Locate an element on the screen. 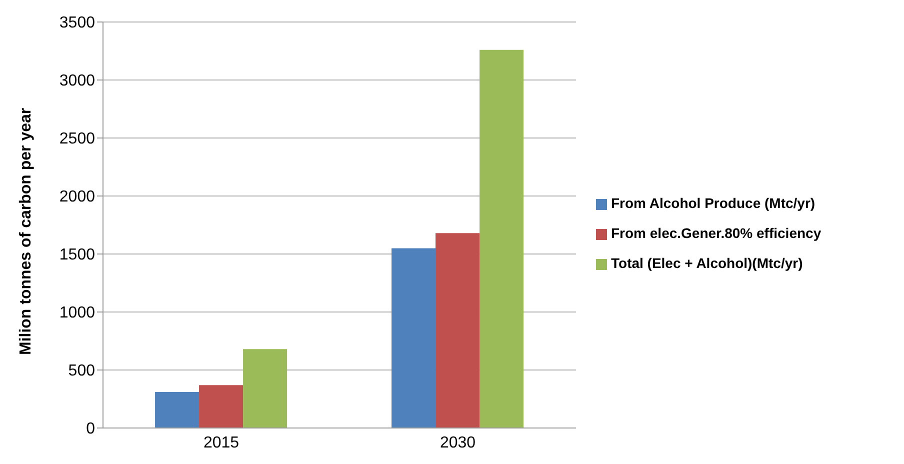 The height and width of the screenshot is (464, 904). y-tick-label: 0 is located at coordinates (91, 429).